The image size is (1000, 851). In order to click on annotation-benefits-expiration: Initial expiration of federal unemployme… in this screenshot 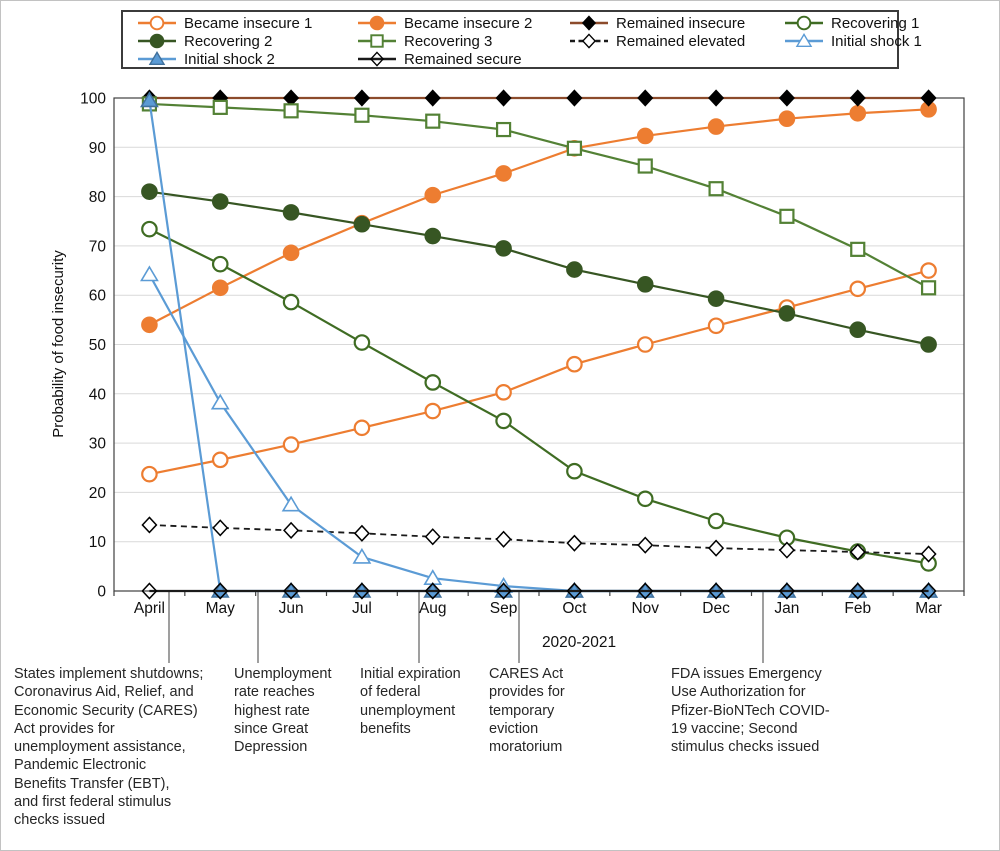, I will do `click(410, 701)`.